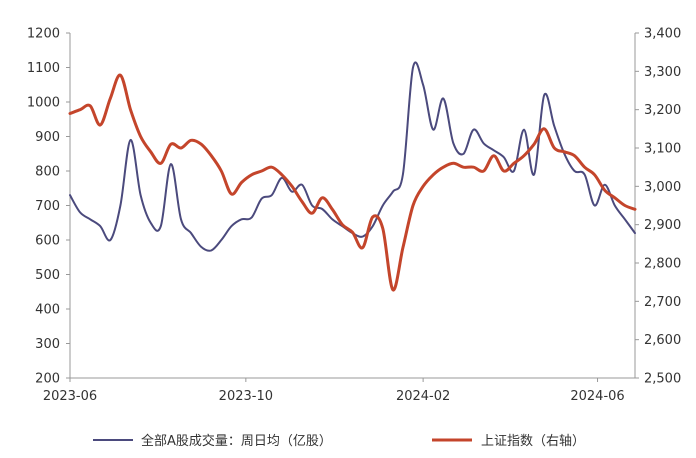 This screenshot has height=458, width=696. Describe the element at coordinates (43, 68) in the screenshot. I see `y-left-tick-label: 1100` at that location.